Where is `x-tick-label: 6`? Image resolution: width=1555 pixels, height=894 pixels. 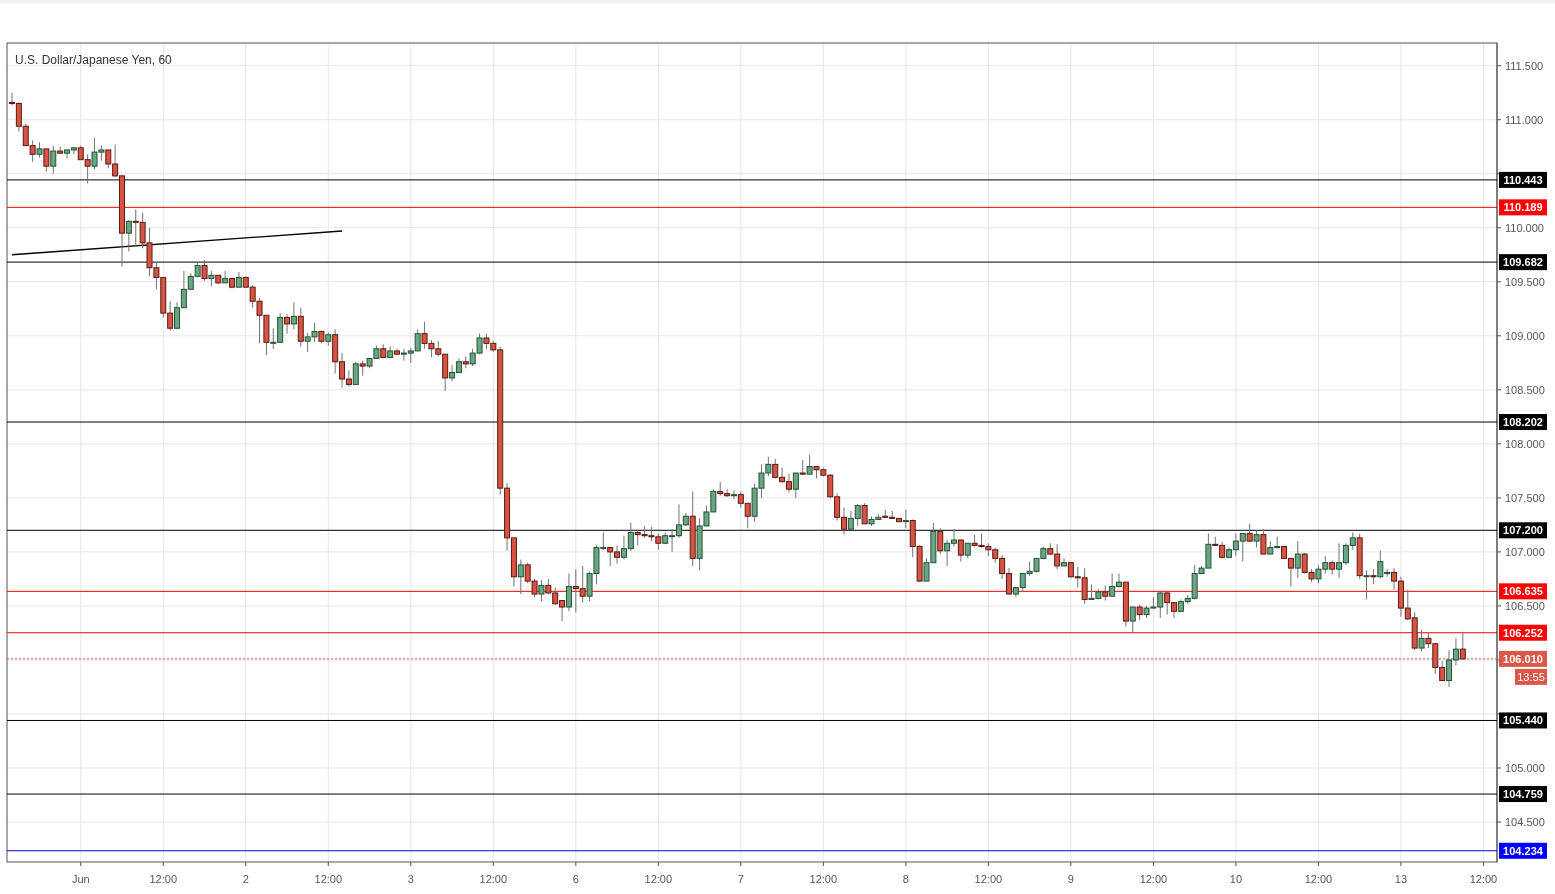 x-tick-label: 6 is located at coordinates (575, 879).